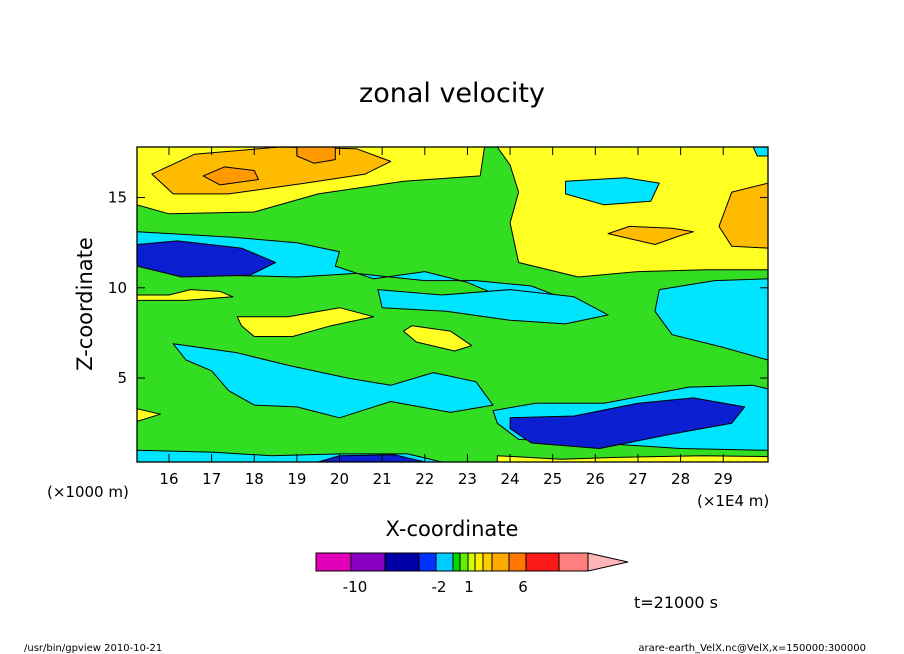 This screenshot has height=654, width=904. What do you see at coordinates (743, 215) in the screenshot?
I see `contour-region-right-orange` at bounding box center [743, 215].